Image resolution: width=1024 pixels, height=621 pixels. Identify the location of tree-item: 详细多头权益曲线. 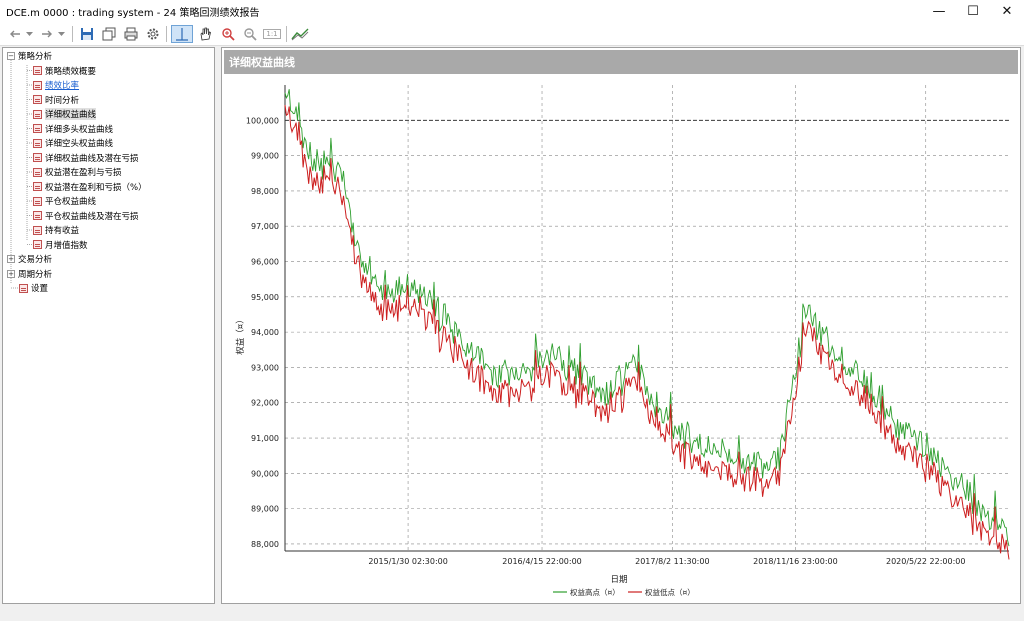
(73, 129).